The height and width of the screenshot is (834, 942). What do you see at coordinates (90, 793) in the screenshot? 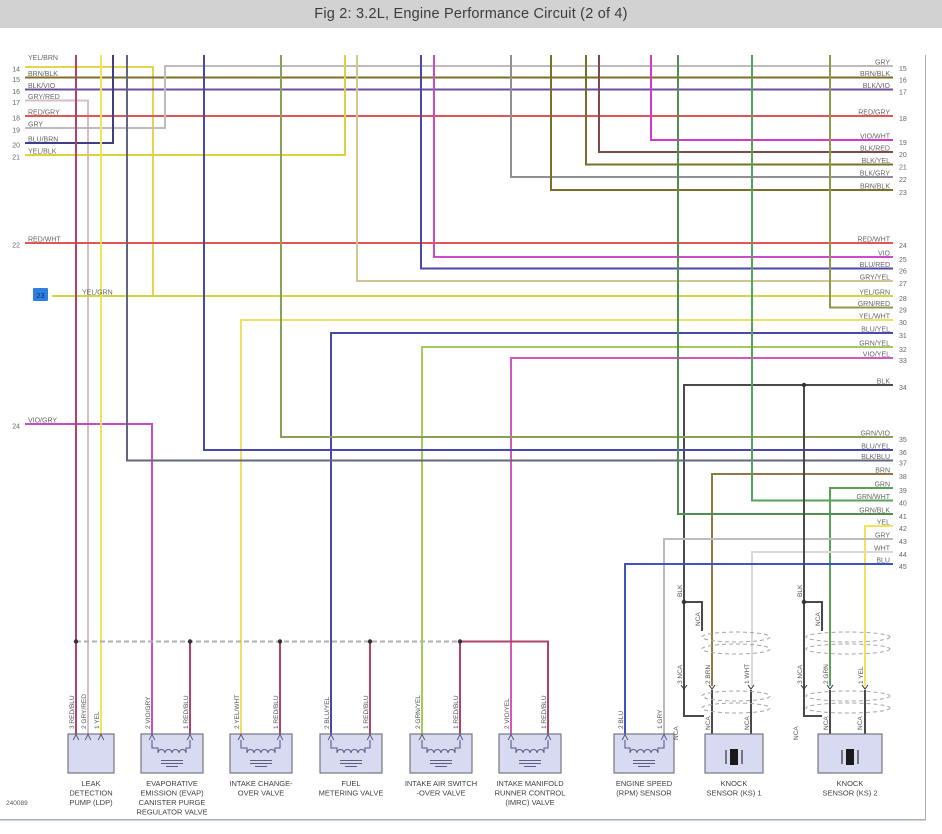
I see `component-caption: DETECTION` at bounding box center [90, 793].